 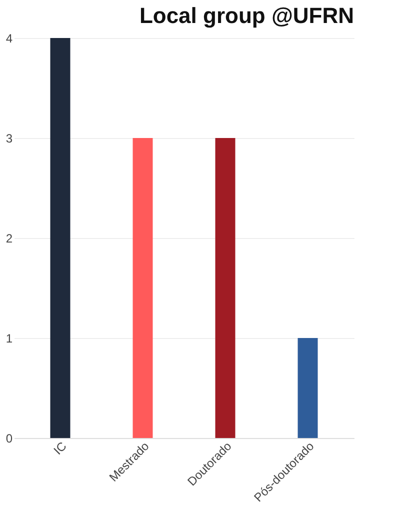 I want to click on x-tick-label: IC, so click(x=60, y=448).